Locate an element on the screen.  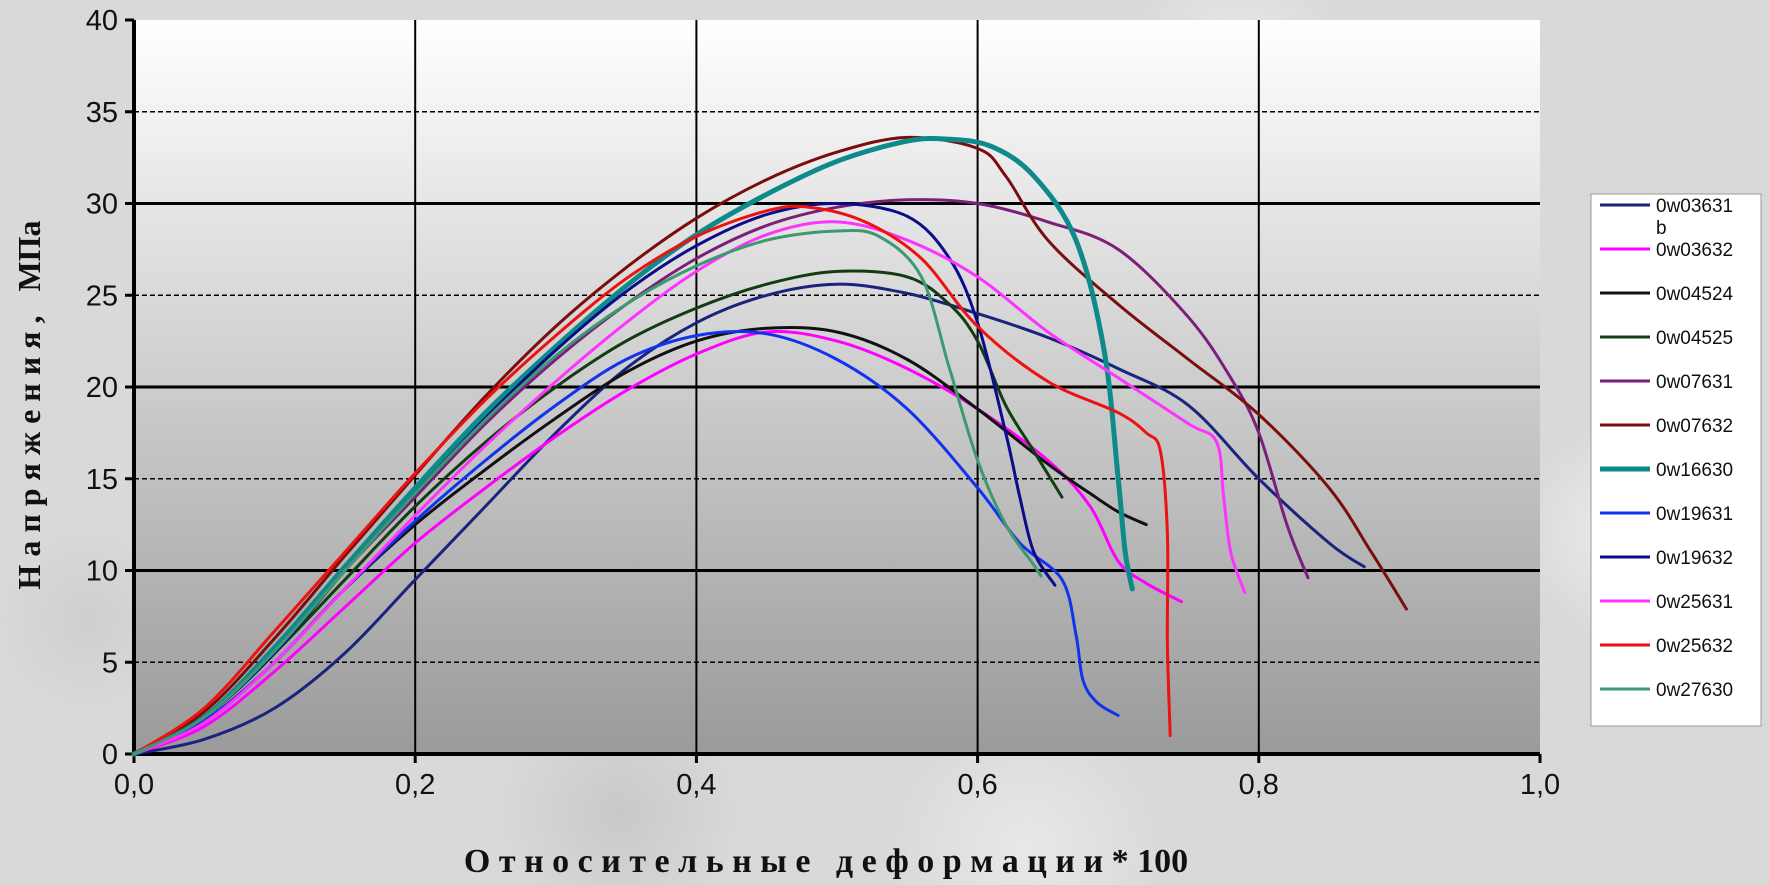
y-tick-labels: 0 5 10 15 20 25 30 35 40 is located at coordinates (110, 388).